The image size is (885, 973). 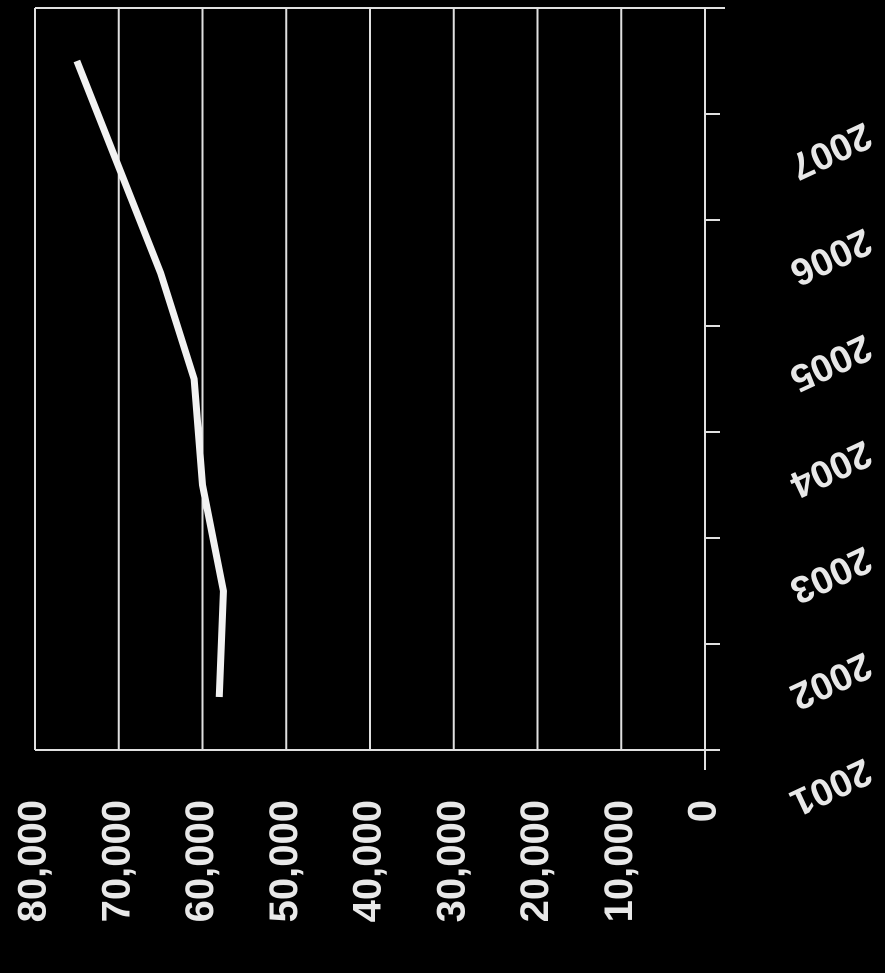 I want to click on y-tick-label: 60,000, so click(x=200, y=861).